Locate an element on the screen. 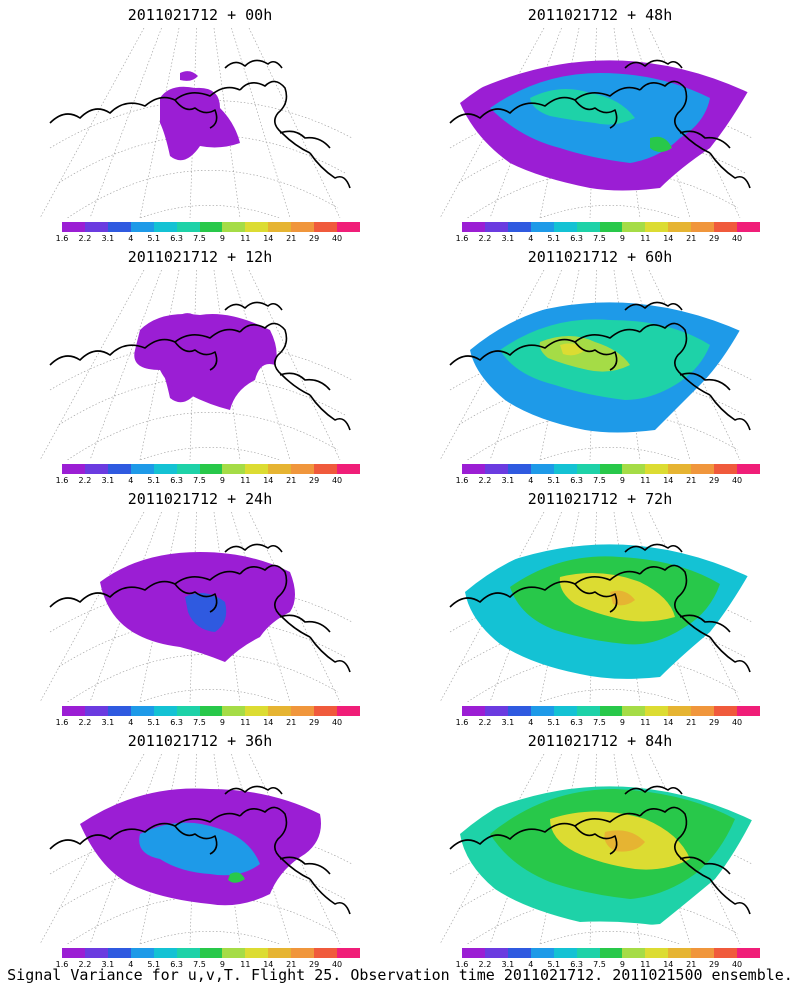 This screenshot has width=800, height=1000. colorbar-tick-label: 2.2 is located at coordinates (485, 964).